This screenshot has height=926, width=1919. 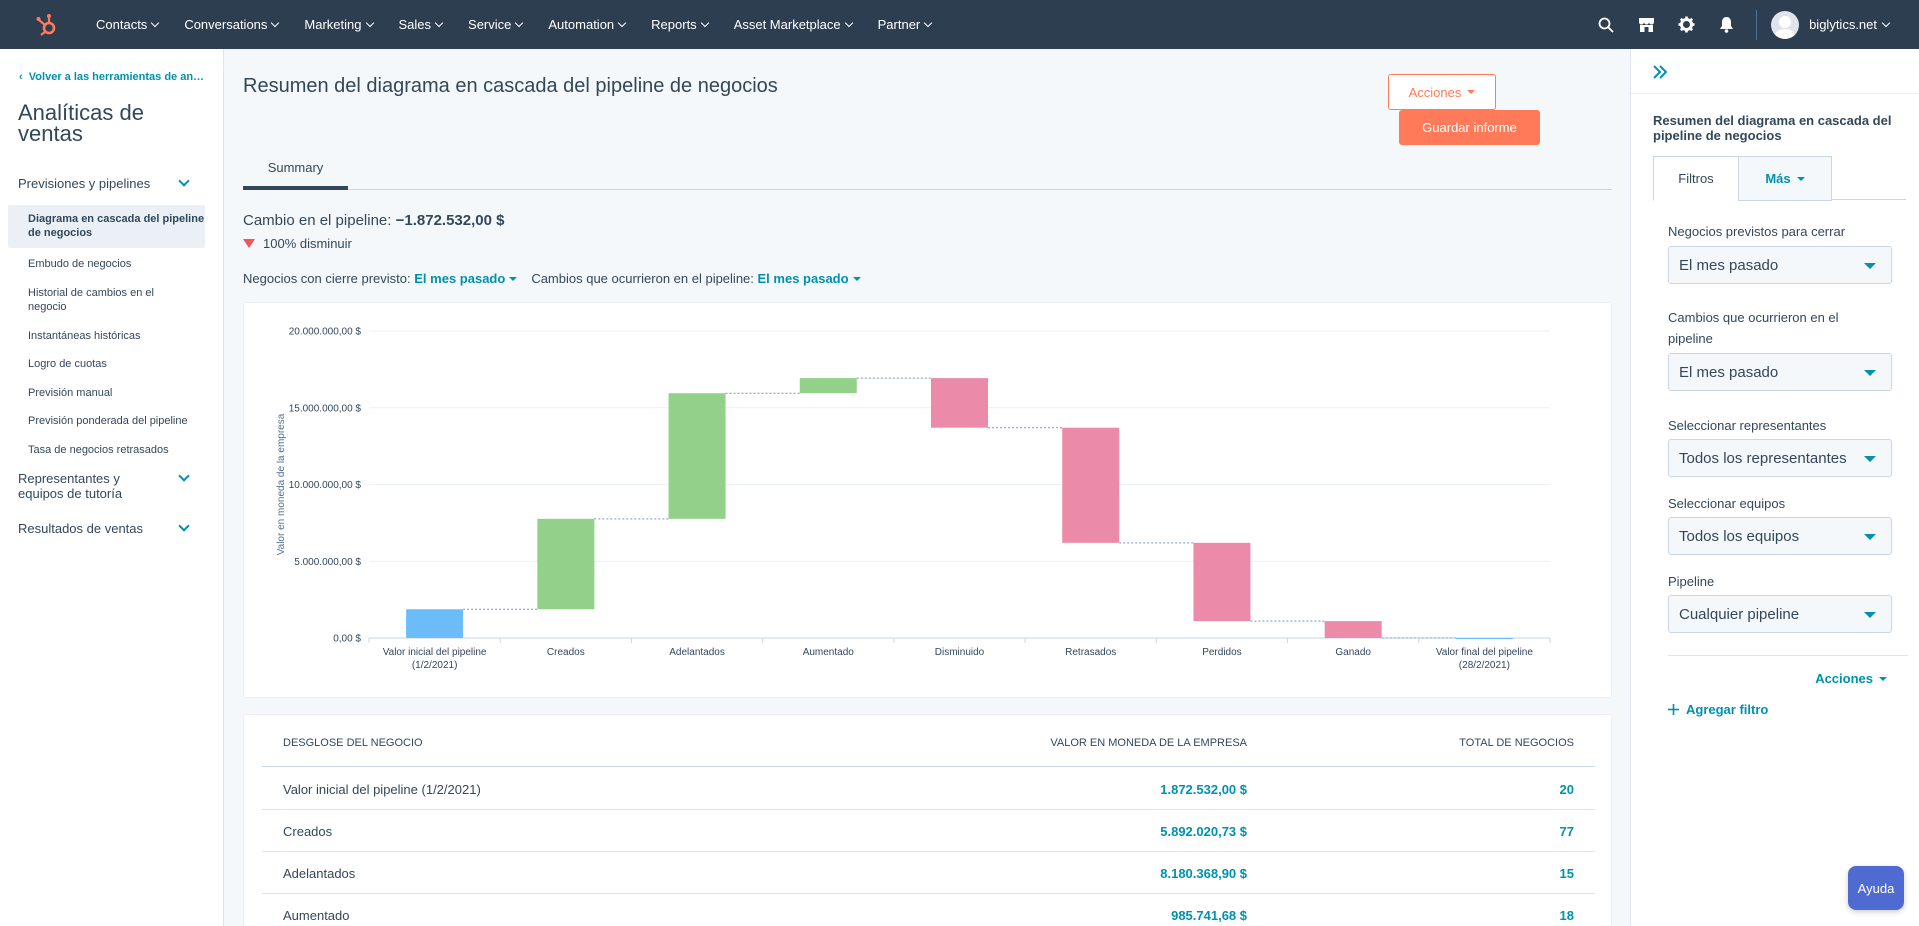 What do you see at coordinates (1780, 265) in the screenshot?
I see `close-date-select: El mes pasado` at bounding box center [1780, 265].